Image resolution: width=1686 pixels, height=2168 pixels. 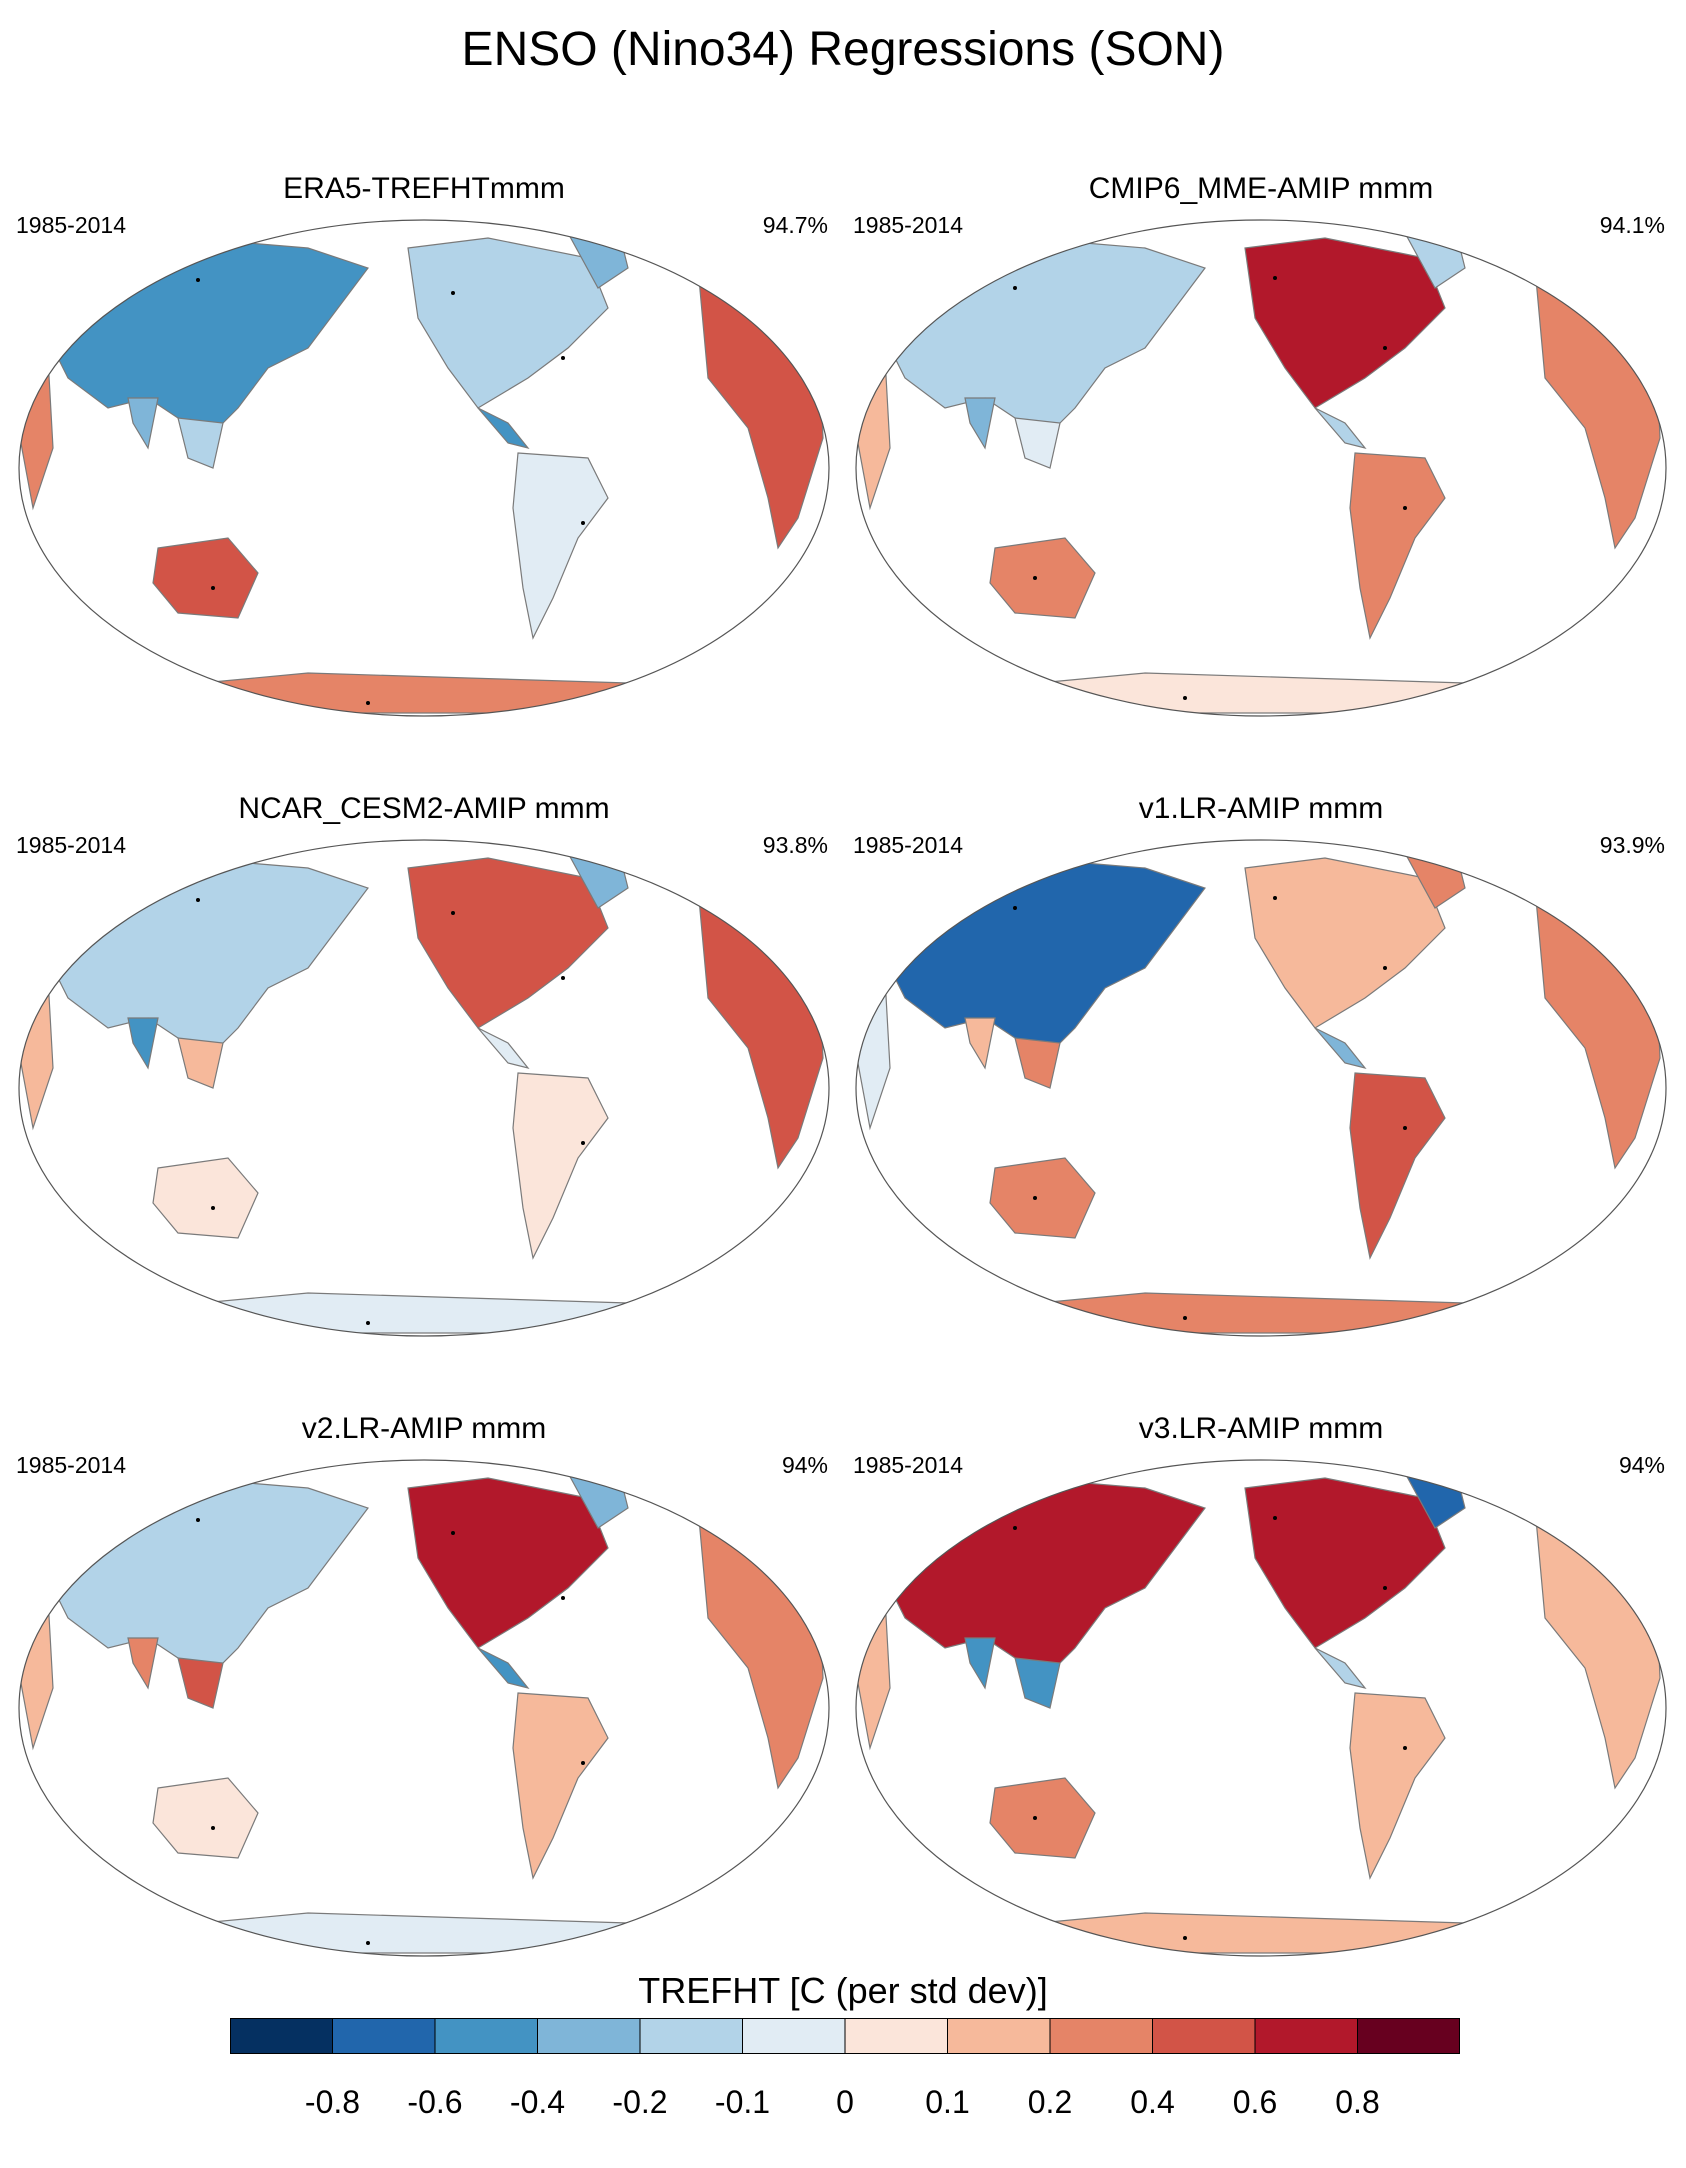 I want to click on figure-title: ENSO (Nino34) Regressions (SON), so click(x=843, y=49).